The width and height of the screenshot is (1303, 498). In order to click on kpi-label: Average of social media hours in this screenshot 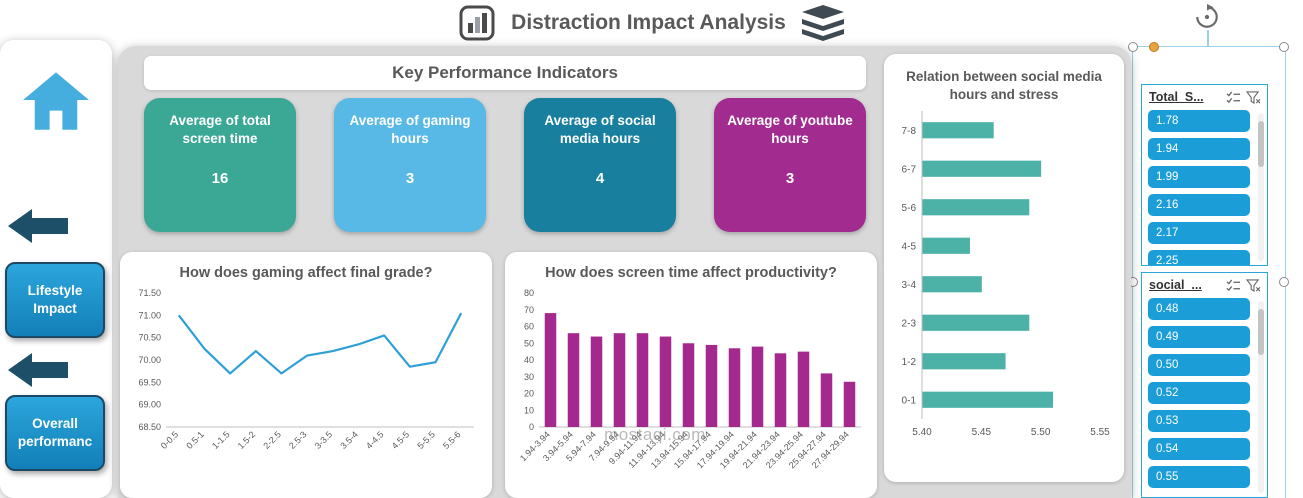, I will do `click(600, 130)`.